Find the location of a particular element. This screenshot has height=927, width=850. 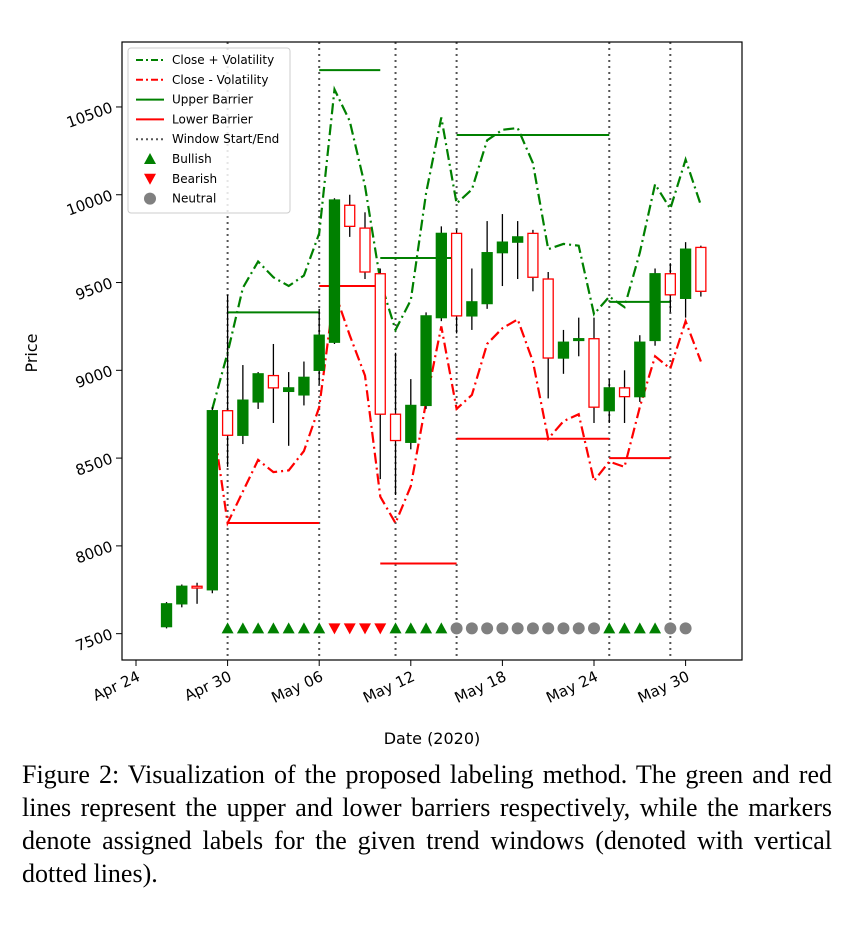

x-tick-label: Apr 30 is located at coordinates (208, 685).